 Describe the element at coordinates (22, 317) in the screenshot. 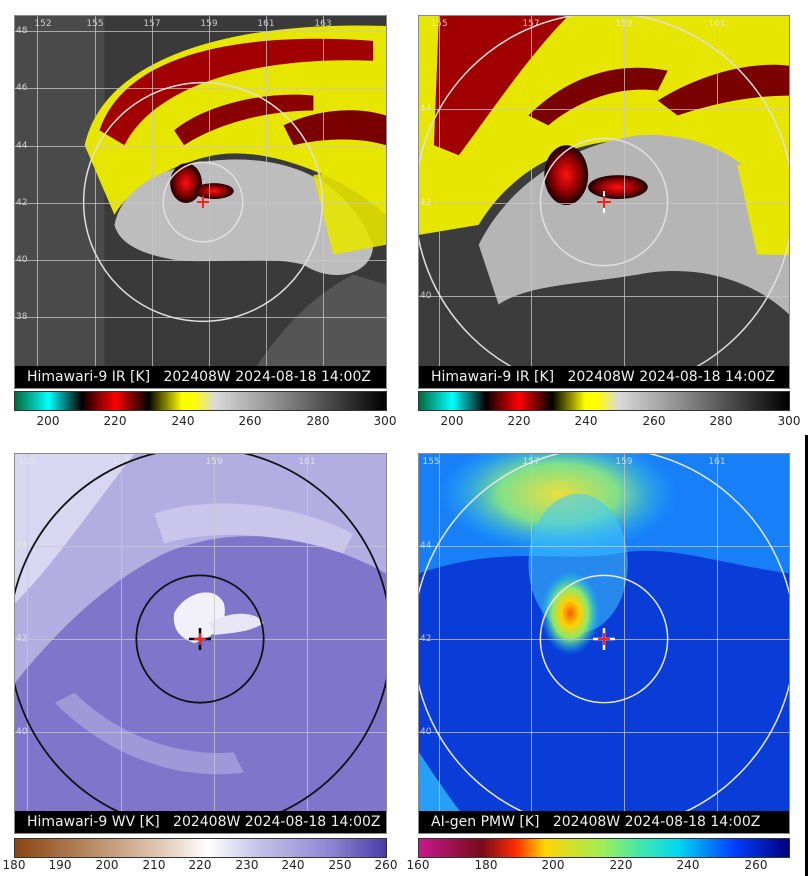

I see `lat-label: 38` at that location.